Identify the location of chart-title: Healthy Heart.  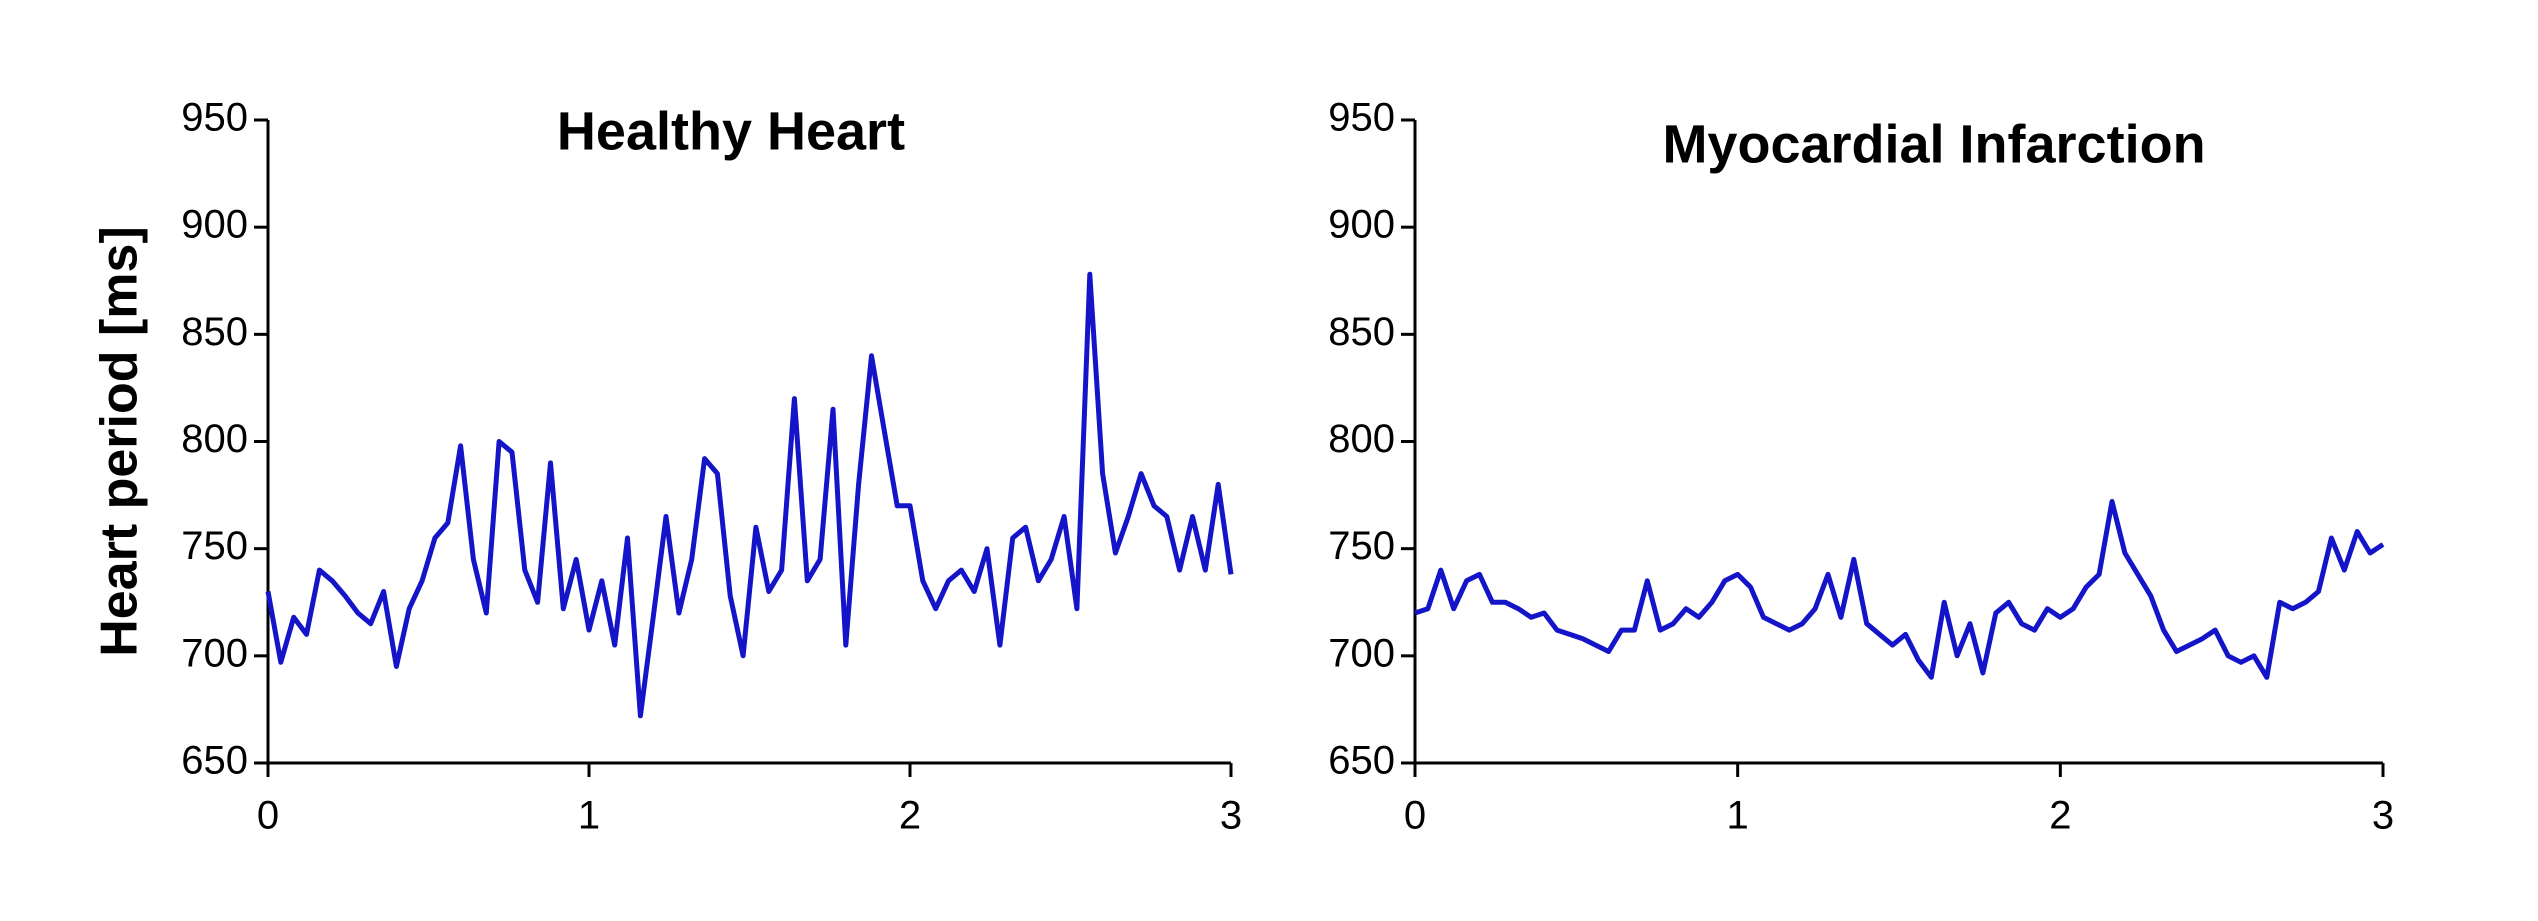
(731, 131).